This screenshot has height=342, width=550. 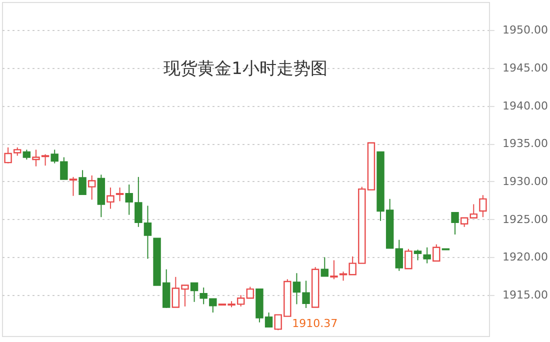 I want to click on text: 现货黄金1小时走势图, so click(x=246, y=69).